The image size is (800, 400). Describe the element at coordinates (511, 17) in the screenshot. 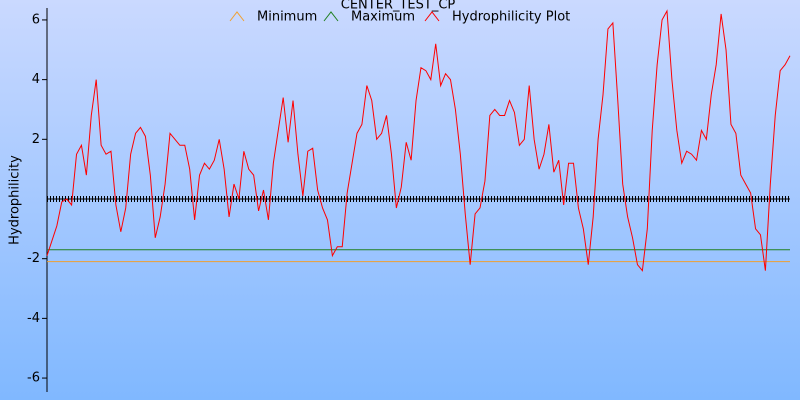

I see `legend-label: Hydrophilicity Plot` at that location.